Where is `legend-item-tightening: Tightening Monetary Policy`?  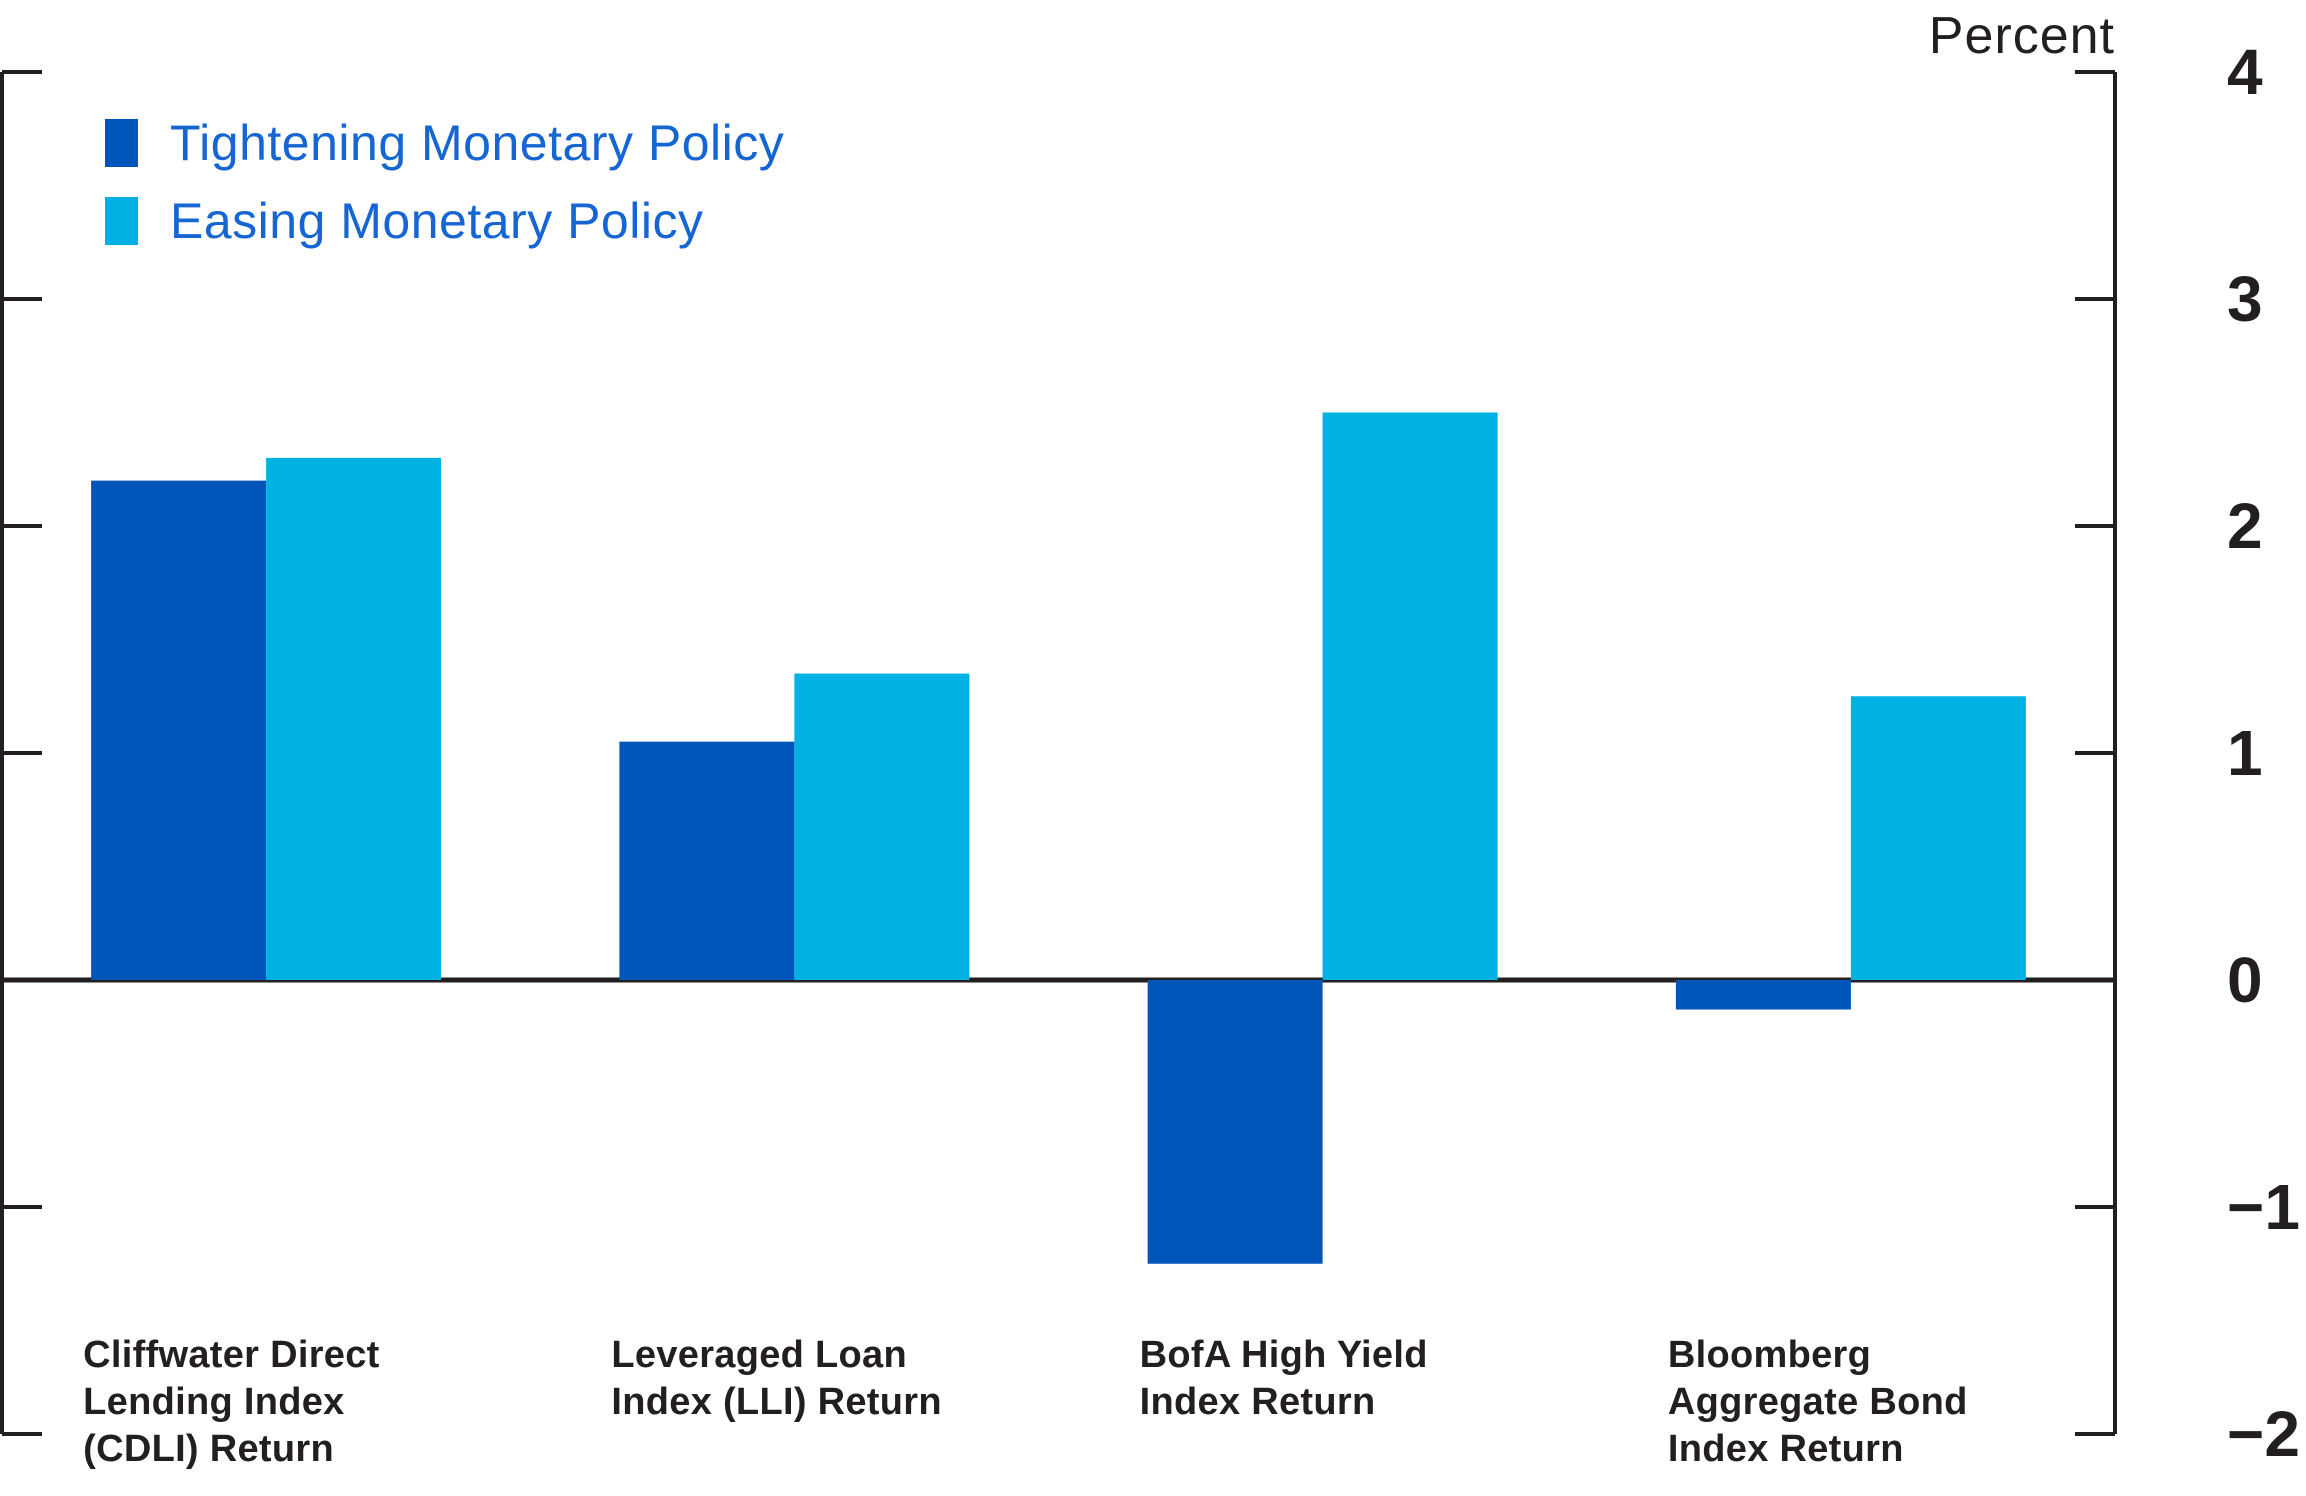
legend-item-tightening: Tightening Monetary Policy is located at coordinates (444, 143).